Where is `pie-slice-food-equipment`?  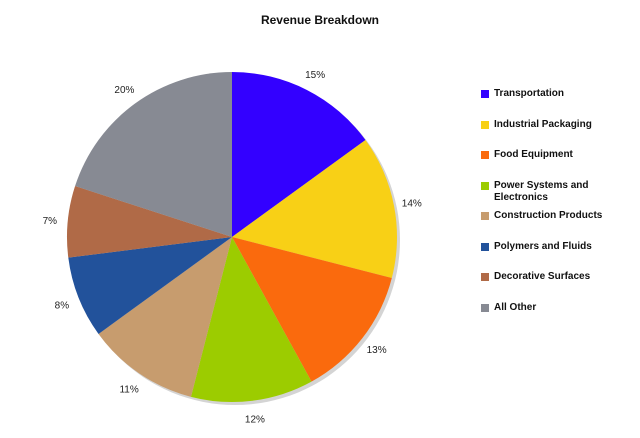 pie-slice-food-equipment is located at coordinates (312, 309).